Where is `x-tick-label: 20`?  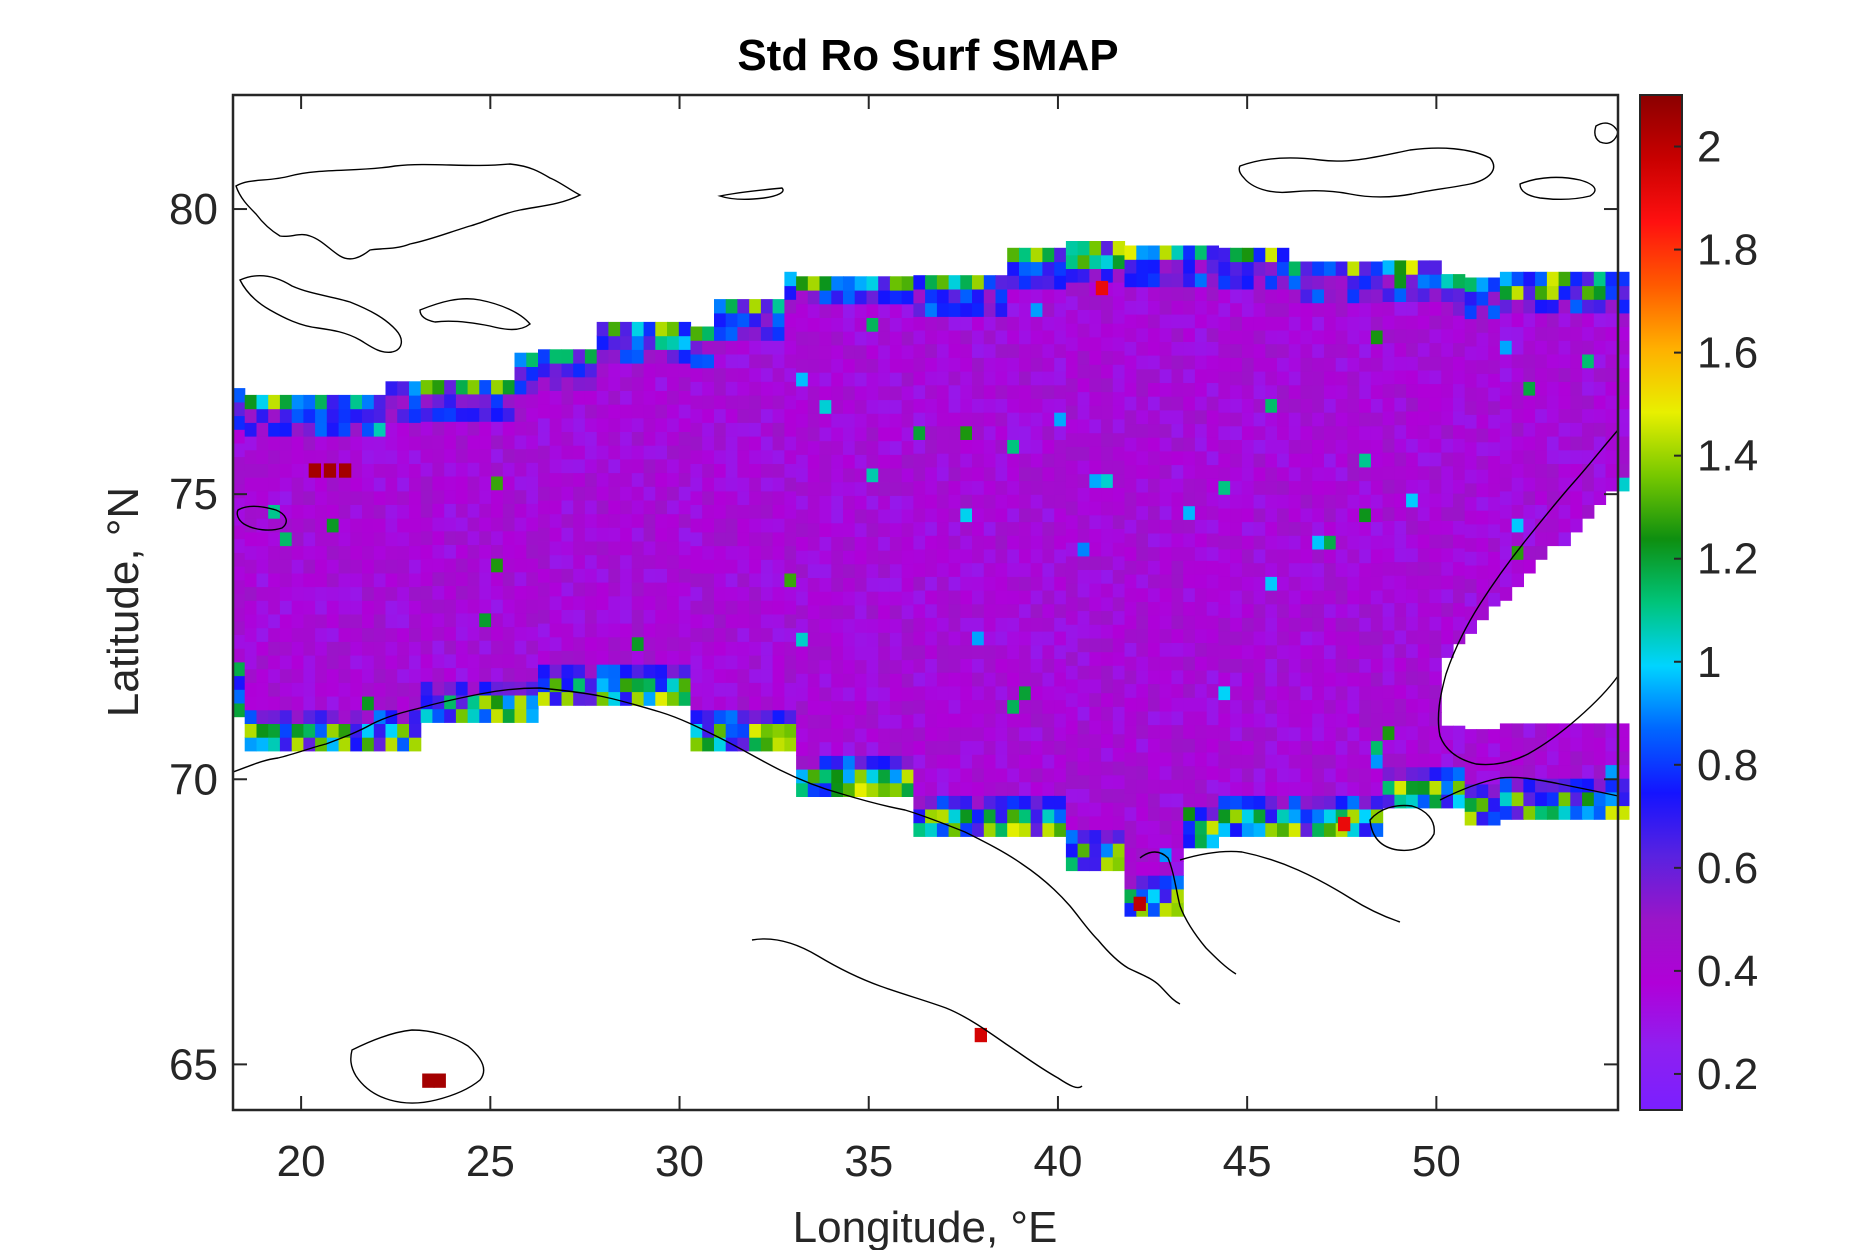 x-tick-label: 20 is located at coordinates (301, 1161).